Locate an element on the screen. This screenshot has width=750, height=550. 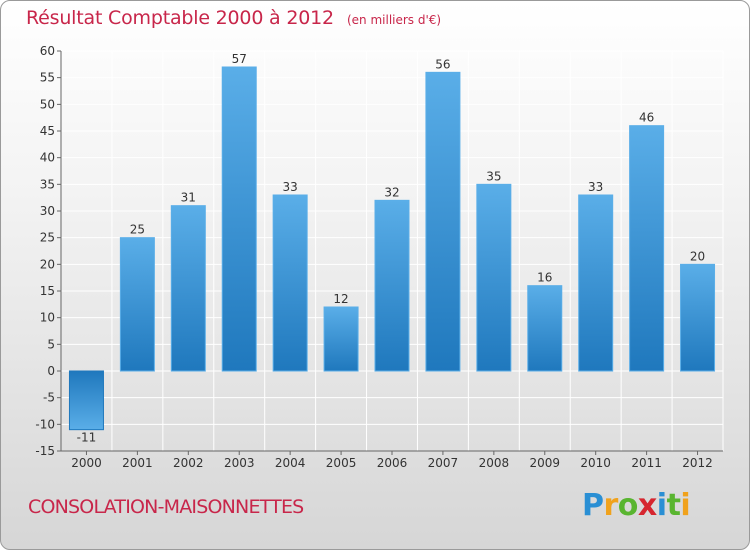
logo-letter: P is located at coordinates (593, 505).